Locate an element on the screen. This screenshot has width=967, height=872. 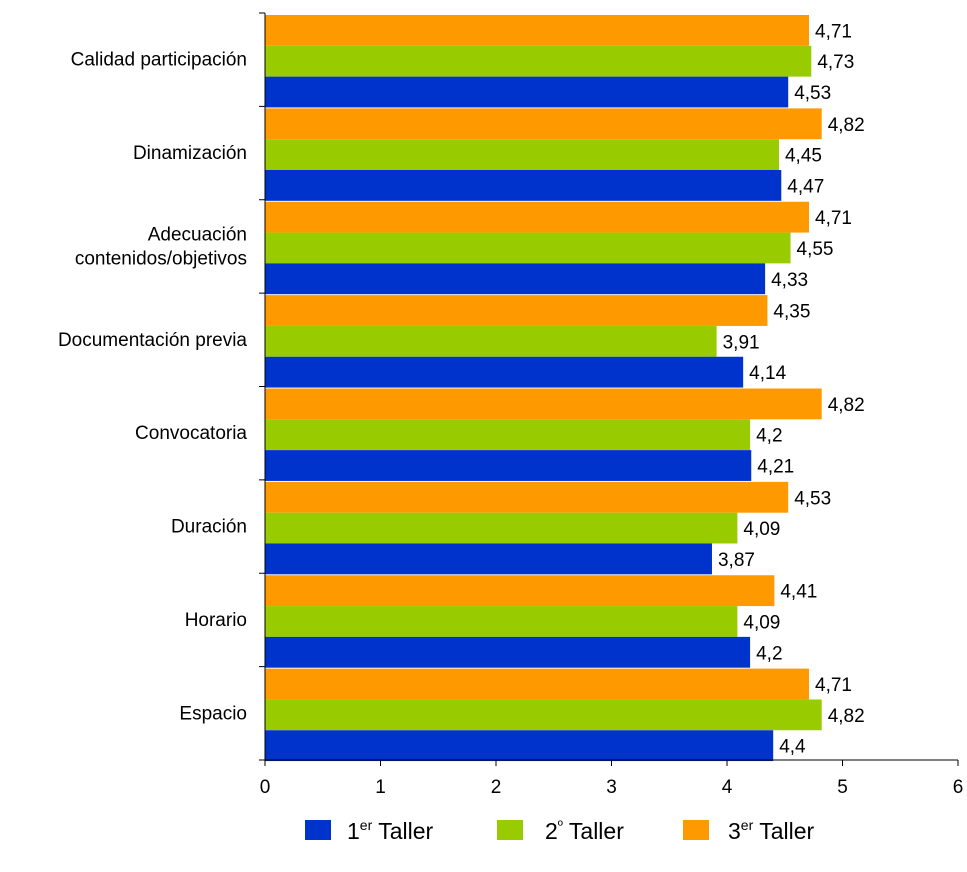
x-tick-labels-group: 0 1 2 3 4 5 6 is located at coordinates (612, 787).